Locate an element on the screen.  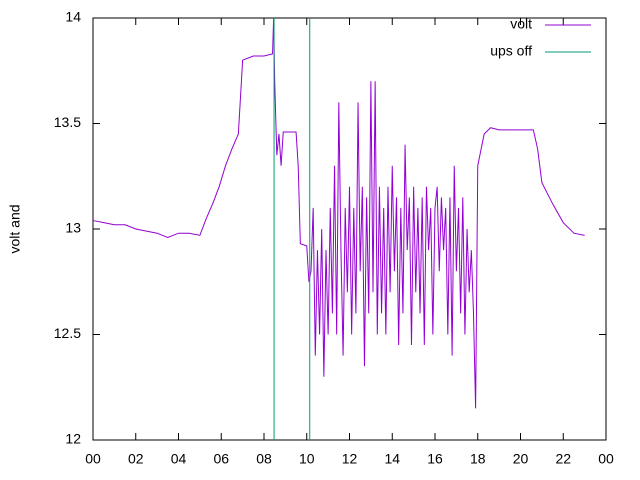
x-tick-label: 10 is located at coordinates (307, 459).